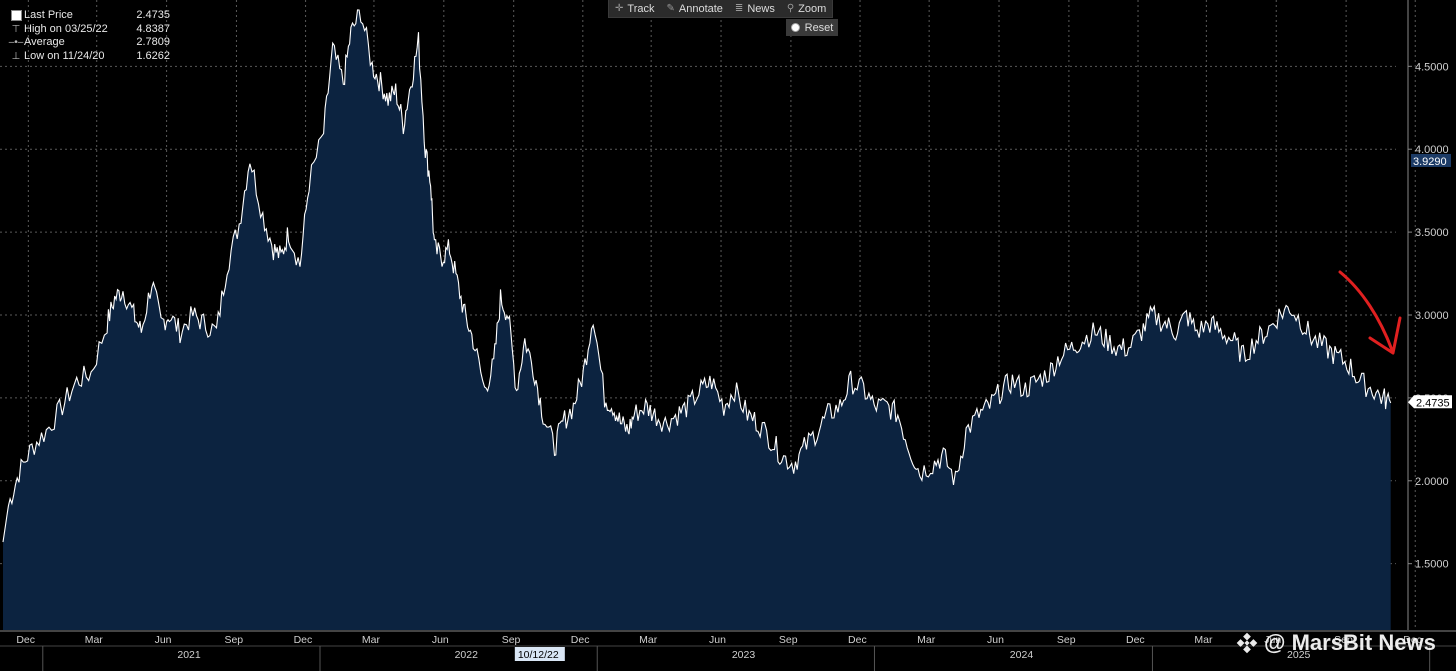  I want to click on marker-tag-label: 3.9290, so click(1430, 162).